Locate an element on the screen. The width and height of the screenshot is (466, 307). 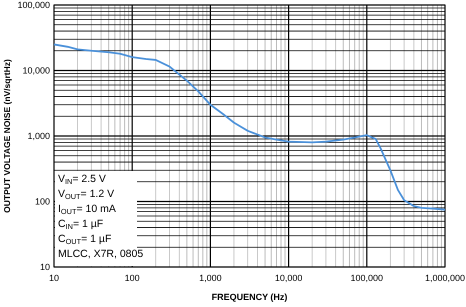
y-axis-title: OUTPUT VOLTAGE NOISE (nV/sqrtHz) is located at coordinates (7, 136).